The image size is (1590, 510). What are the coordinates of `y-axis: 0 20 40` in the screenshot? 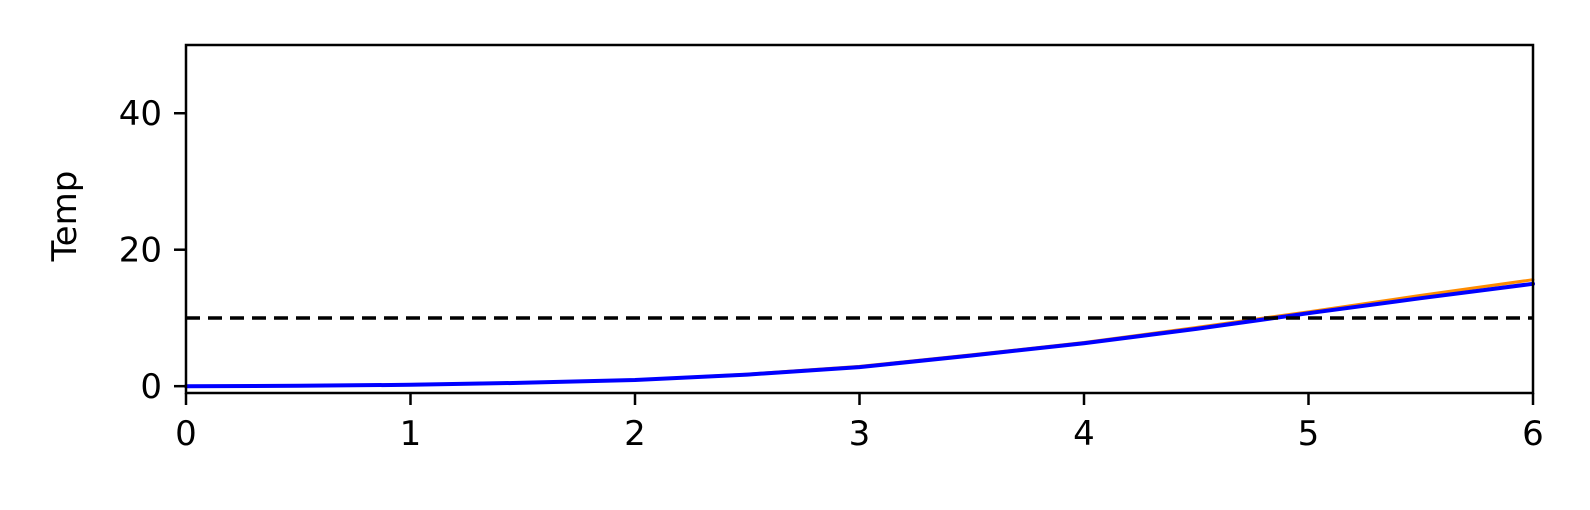 It's located at (152, 250).